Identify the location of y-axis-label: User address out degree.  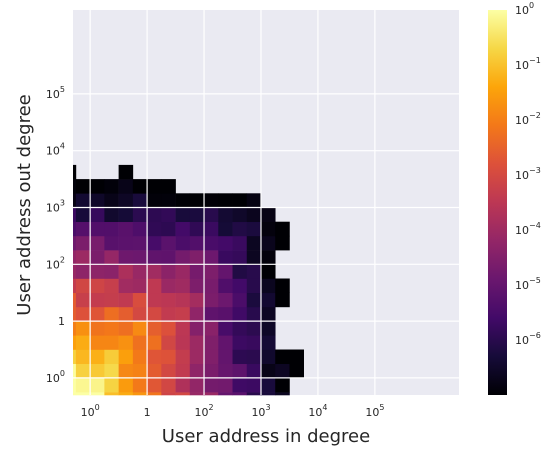
(24, 204).